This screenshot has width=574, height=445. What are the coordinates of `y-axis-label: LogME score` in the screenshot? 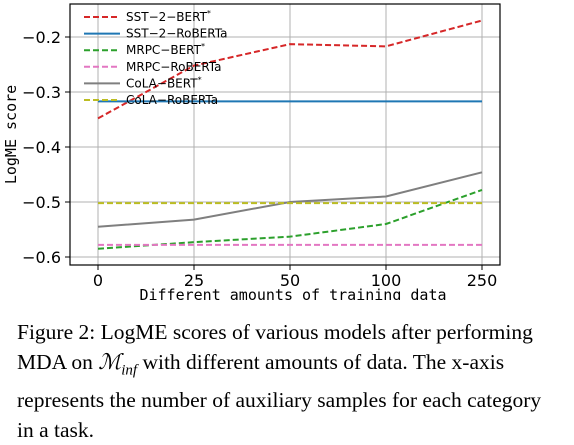 It's located at (11, 134).